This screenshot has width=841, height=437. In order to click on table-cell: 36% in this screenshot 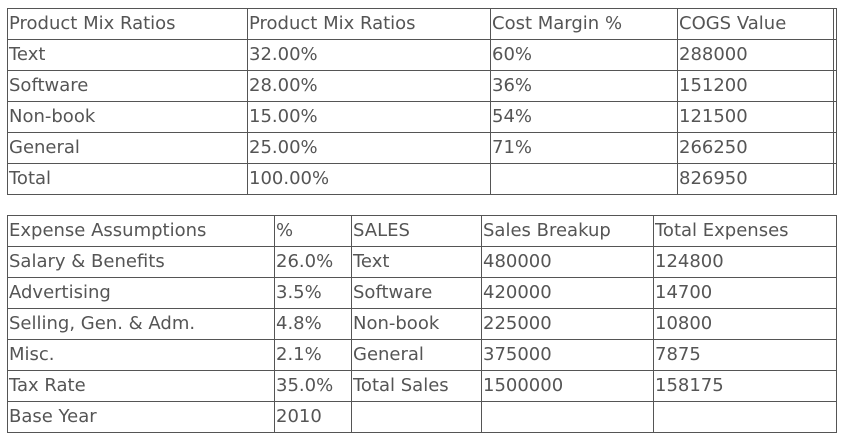, I will do `click(584, 86)`.